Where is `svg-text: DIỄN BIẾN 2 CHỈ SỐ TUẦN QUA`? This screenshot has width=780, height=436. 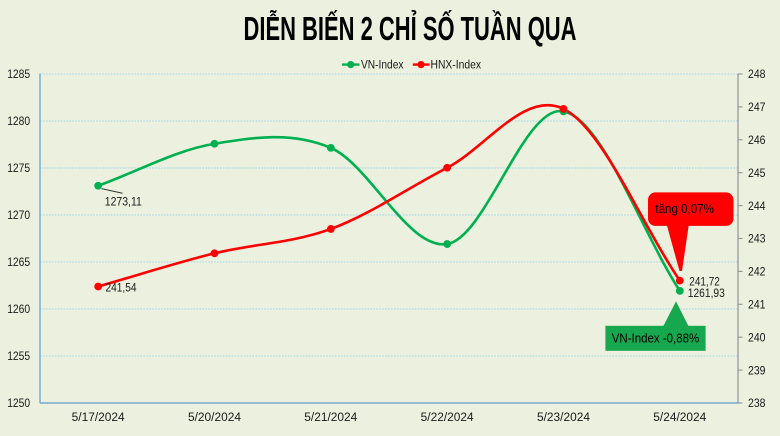
svg-text: DIỄN BIẾN 2 CHỈ SỐ TUẦN QUA is located at coordinates (410, 28).